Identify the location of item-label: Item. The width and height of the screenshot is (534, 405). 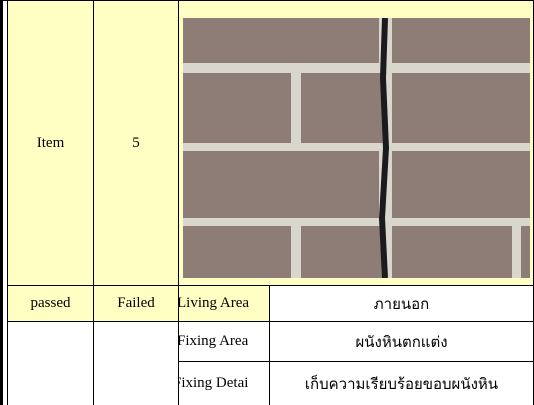
(50, 142).